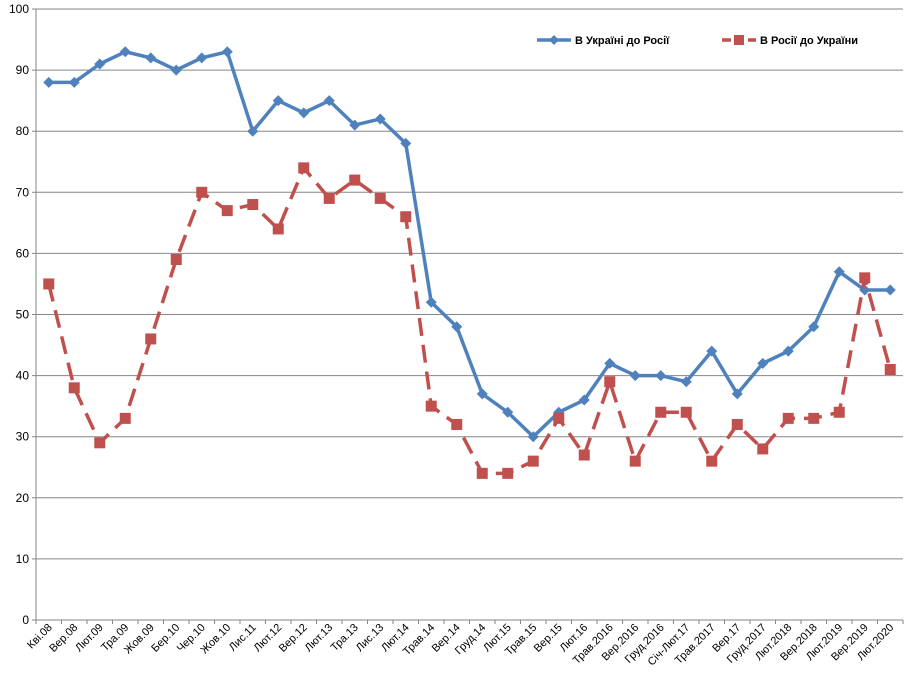 The image size is (915, 696). I want to click on y-tick-label: 50, so click(23, 315).